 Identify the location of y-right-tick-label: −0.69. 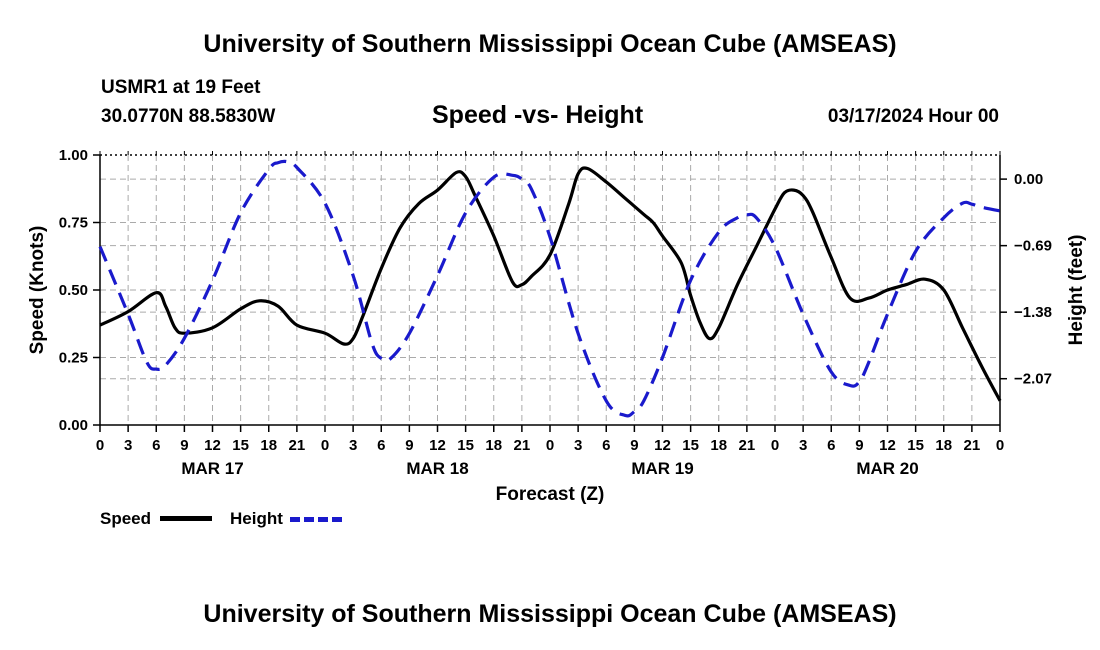
(1033, 246).